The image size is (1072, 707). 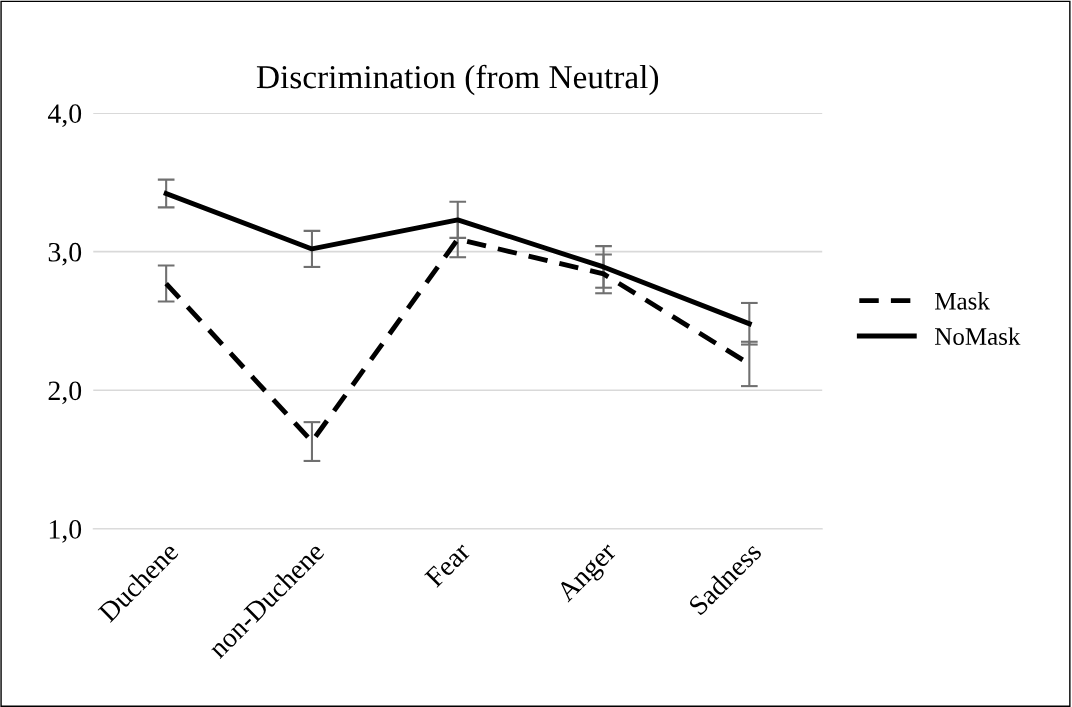 I want to click on x-tick-label: Fear, so click(x=448, y=564).